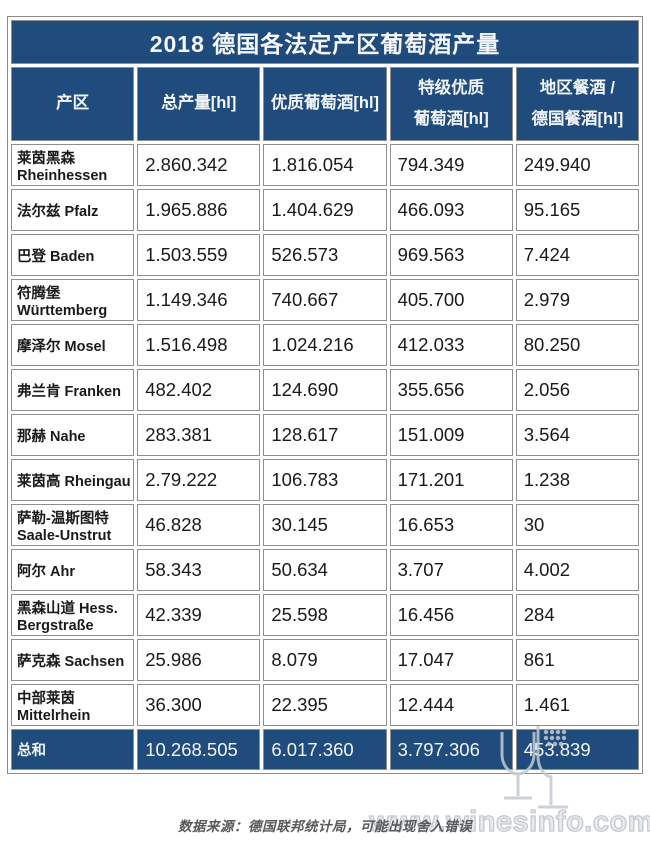 This screenshot has width=650, height=846. What do you see at coordinates (451, 300) in the screenshot?
I see `value-premium: 405.700` at bounding box center [451, 300].